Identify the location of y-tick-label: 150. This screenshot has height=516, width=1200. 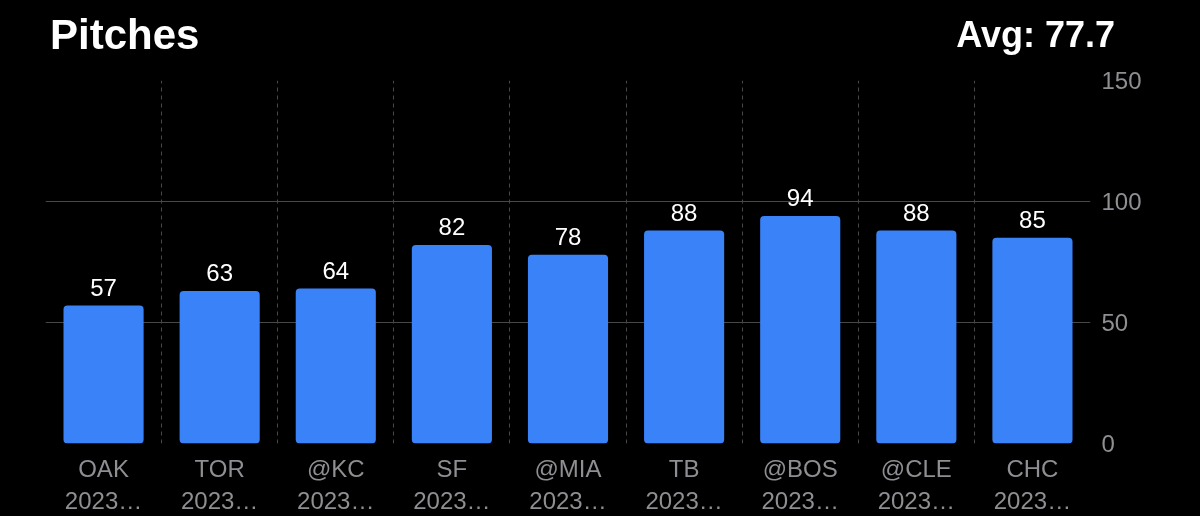
(1121, 80).